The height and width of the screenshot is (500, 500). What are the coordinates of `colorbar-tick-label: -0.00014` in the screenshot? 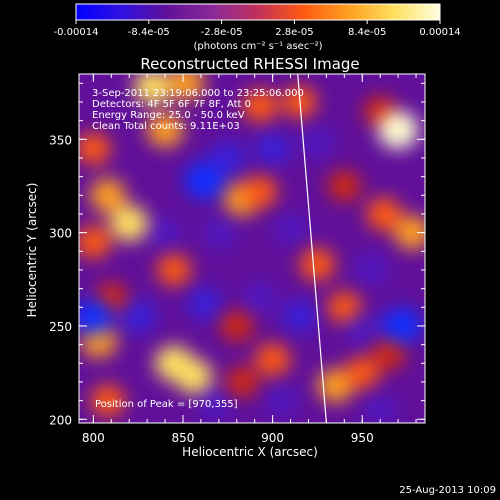 It's located at (76, 32).